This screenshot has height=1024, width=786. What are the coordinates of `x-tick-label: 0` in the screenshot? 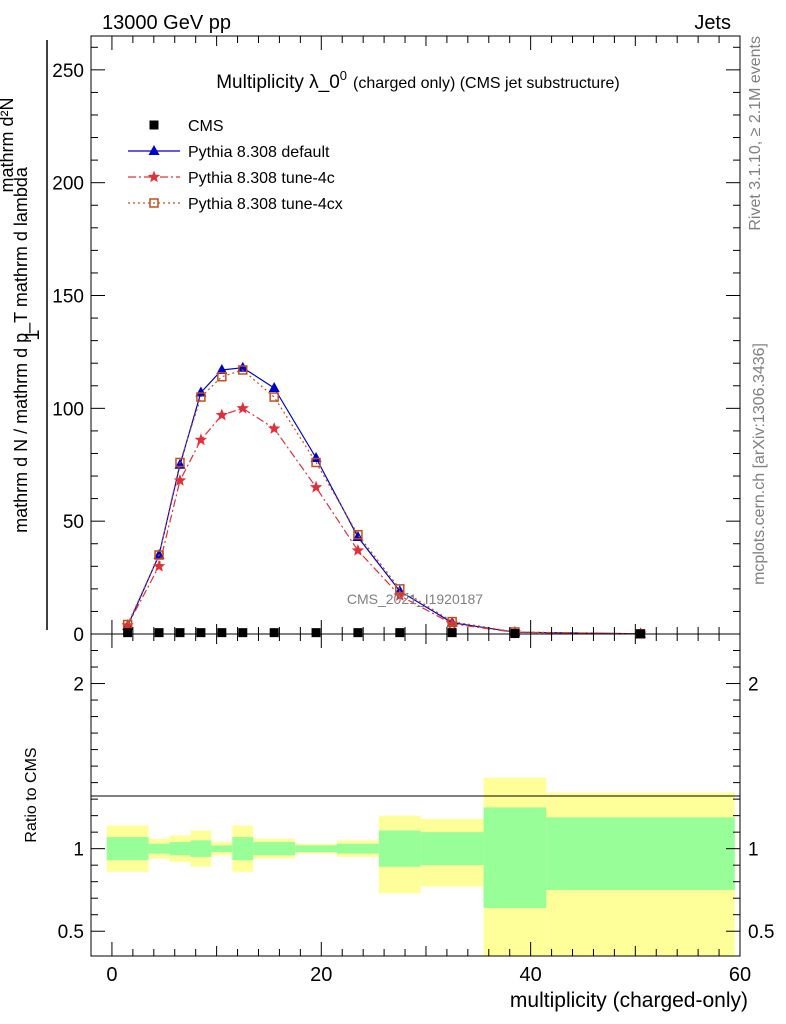 It's located at (111, 975).